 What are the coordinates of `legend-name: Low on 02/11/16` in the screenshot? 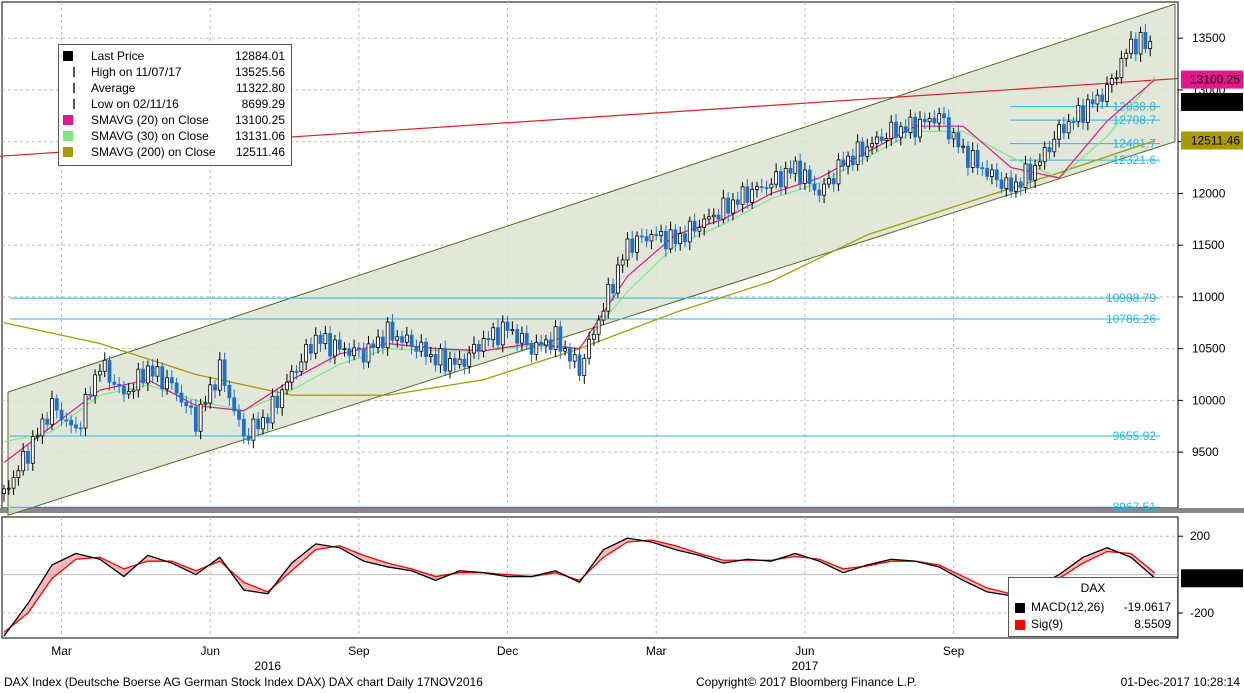 It's located at (135, 104).